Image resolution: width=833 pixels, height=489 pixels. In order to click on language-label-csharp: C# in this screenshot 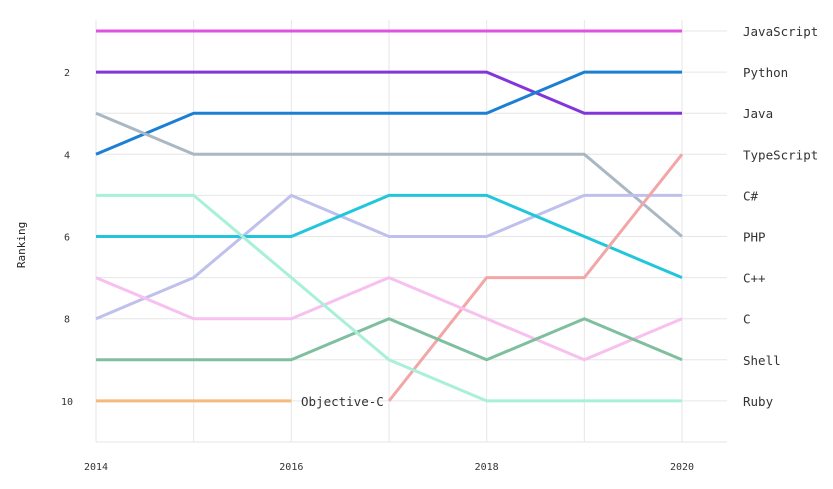, I will do `click(751, 195)`.